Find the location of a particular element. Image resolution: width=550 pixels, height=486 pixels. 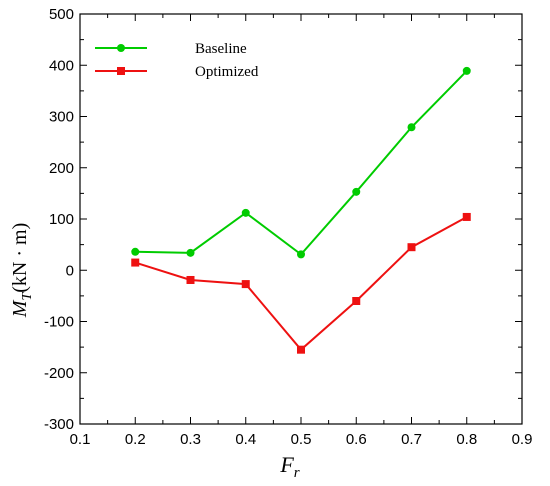

y-tick-label: 100 is located at coordinates (61, 219).